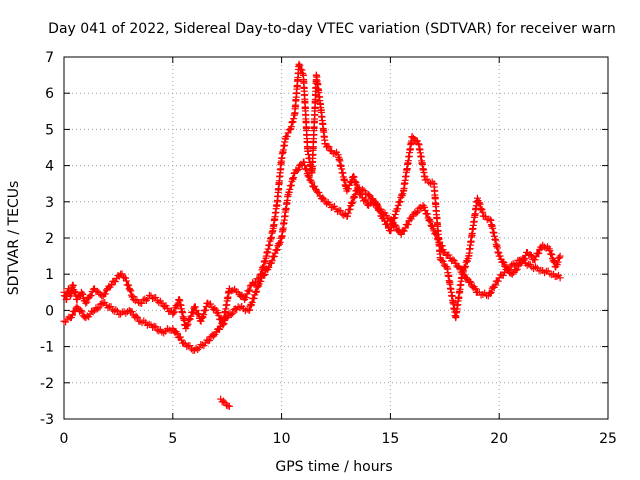 This screenshot has height=480, width=640. Describe the element at coordinates (333, 467) in the screenshot. I see `x-axis-label: GPS time / hours` at that location.